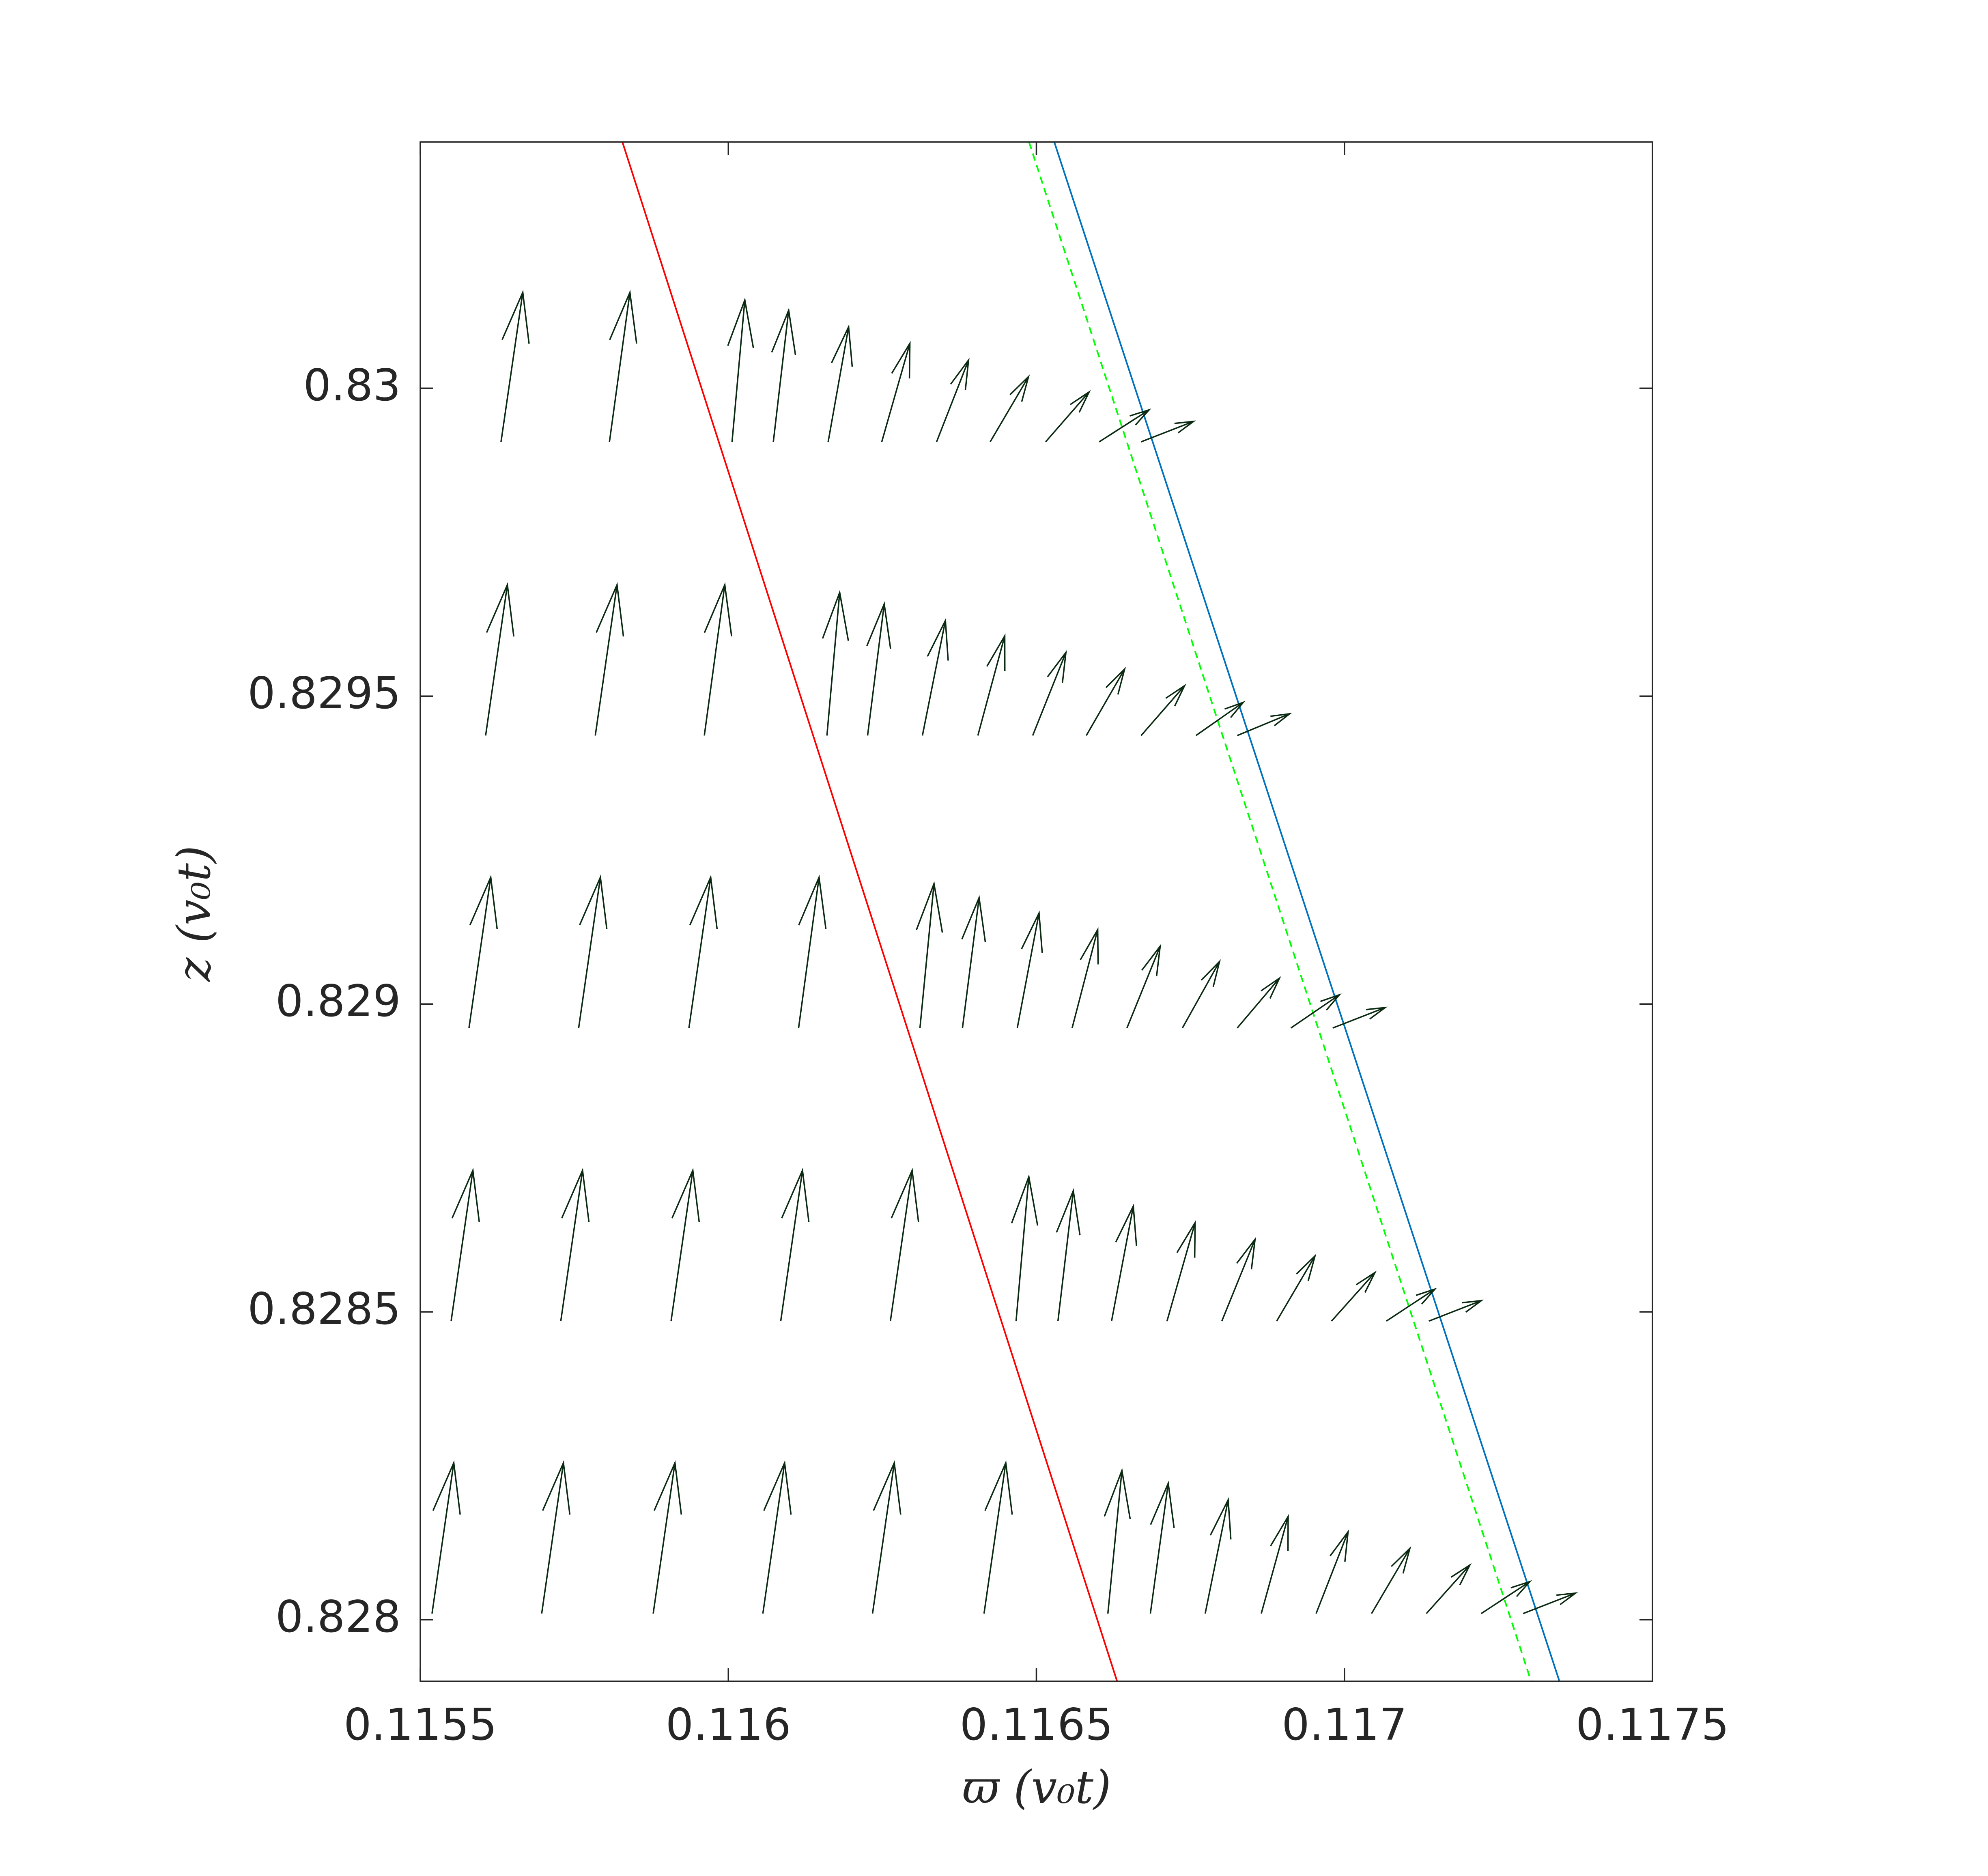  Describe the element at coordinates (338, 1617) in the screenshot. I see `y-tick-label: 0.828` at that location.